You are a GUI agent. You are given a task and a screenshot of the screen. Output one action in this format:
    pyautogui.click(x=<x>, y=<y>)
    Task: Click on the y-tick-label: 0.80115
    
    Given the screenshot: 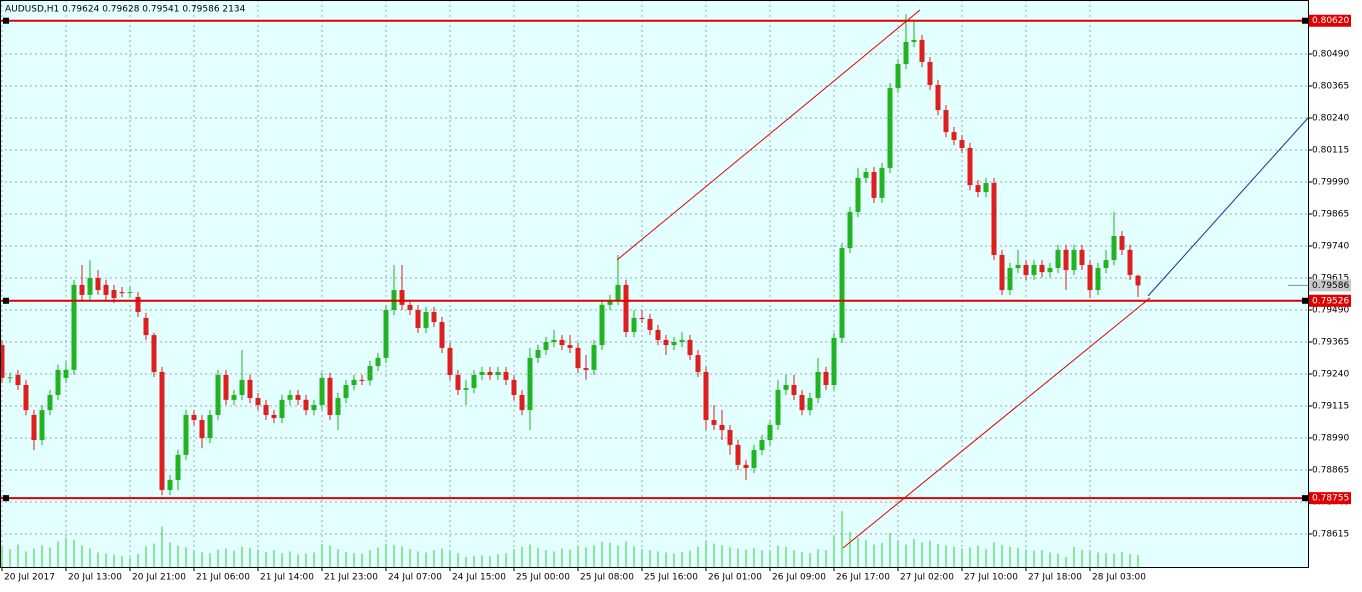 What is the action you would take?
    pyautogui.click(x=1330, y=151)
    